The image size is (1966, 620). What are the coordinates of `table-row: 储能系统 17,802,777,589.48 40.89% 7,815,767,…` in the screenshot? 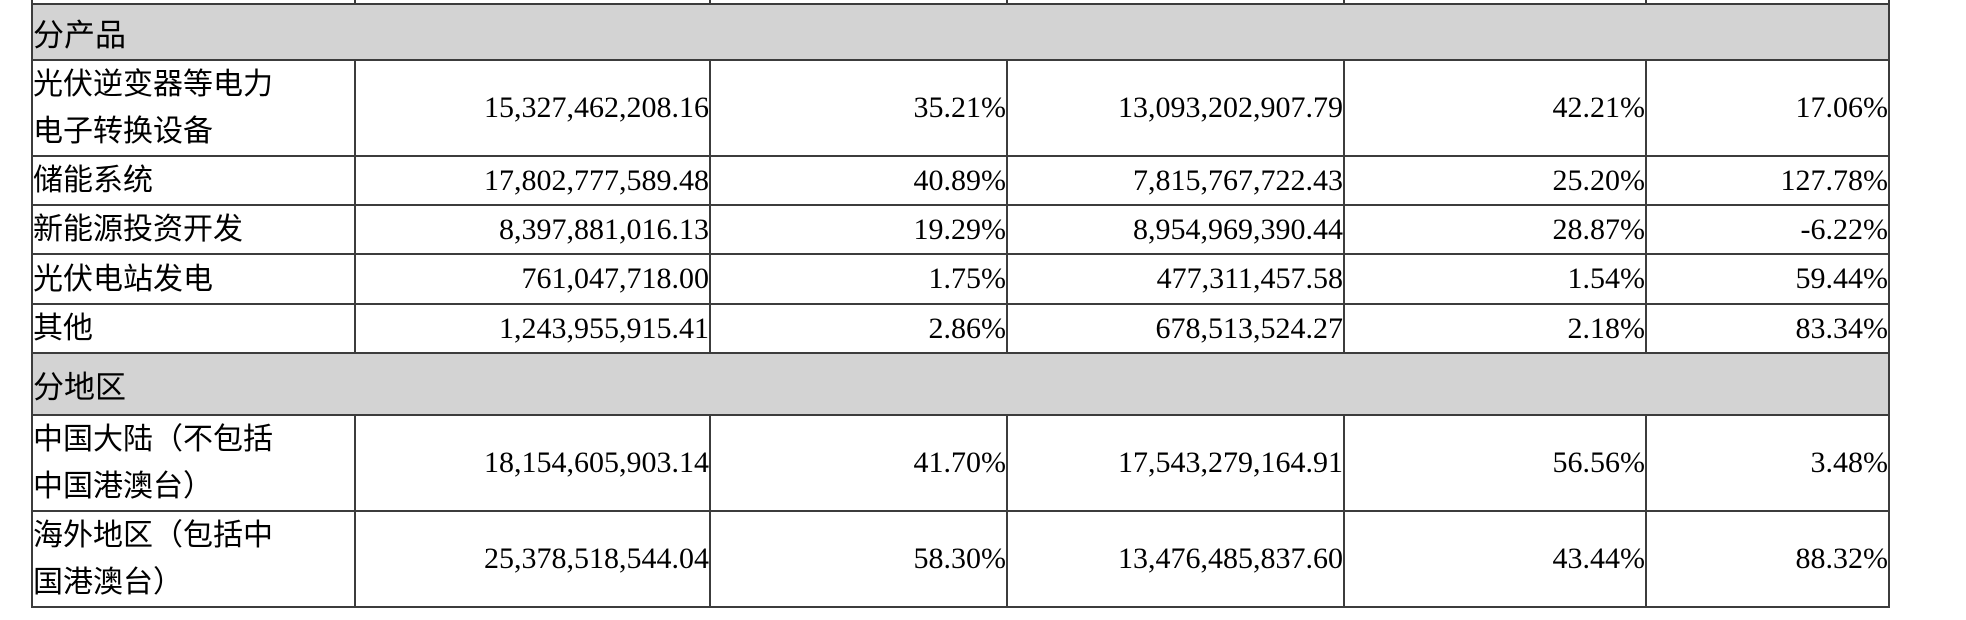 It's located at (960, 180).